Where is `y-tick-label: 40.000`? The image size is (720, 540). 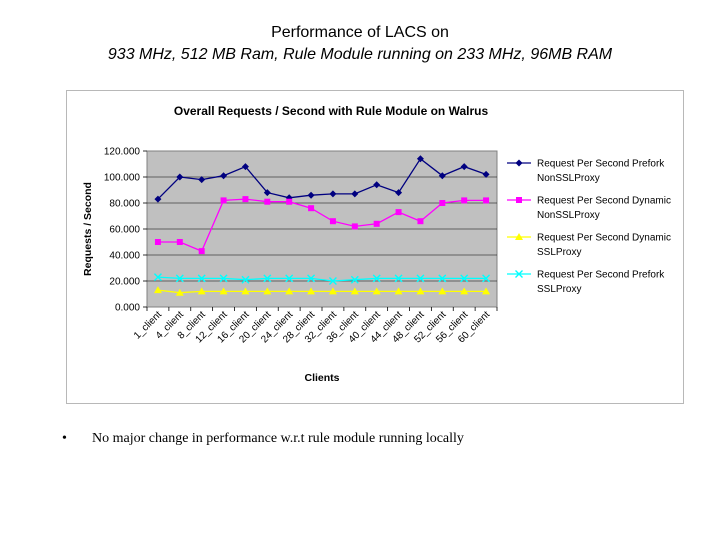
y-tick-label: 40.000 is located at coordinates (124, 256).